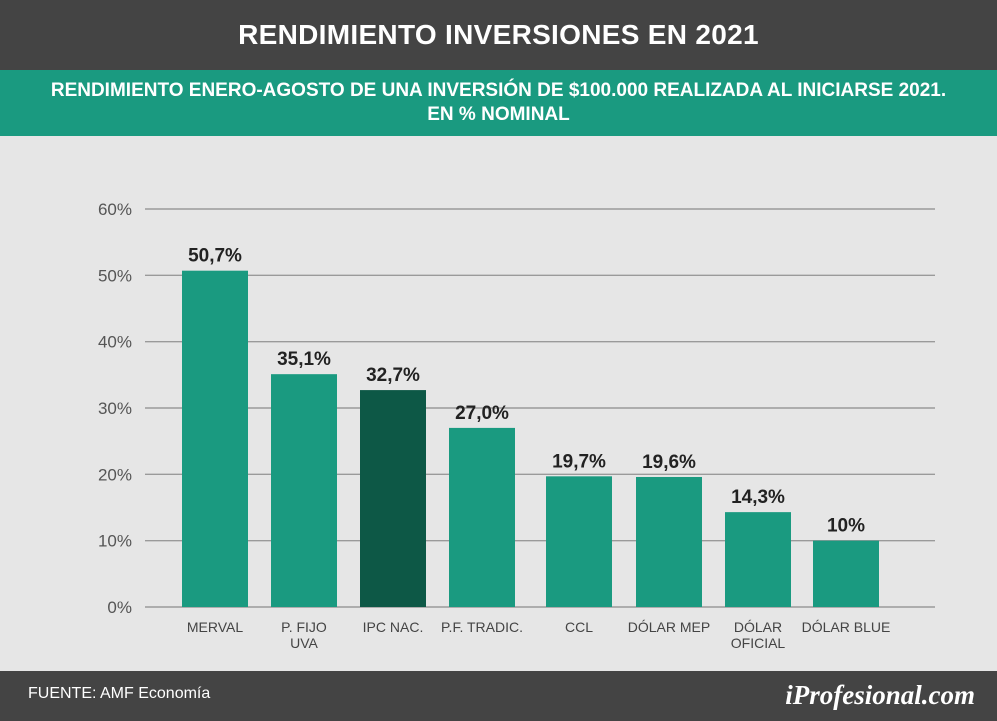 The height and width of the screenshot is (721, 997). Describe the element at coordinates (758, 497) in the screenshot. I see `data-label: 14,3%` at that location.